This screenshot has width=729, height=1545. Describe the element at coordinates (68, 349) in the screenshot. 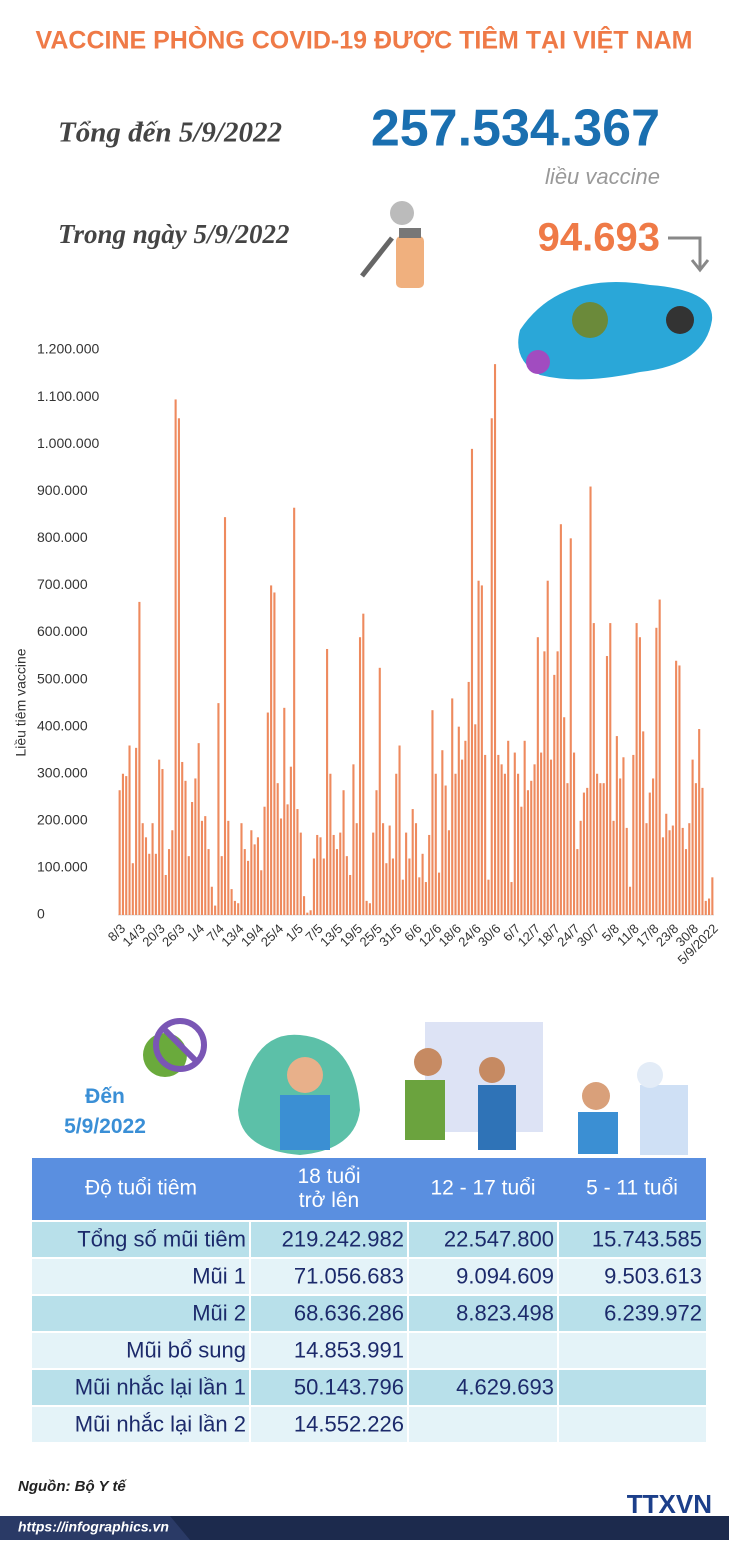

I see `y-tick-label: 1.200.000` at that location.